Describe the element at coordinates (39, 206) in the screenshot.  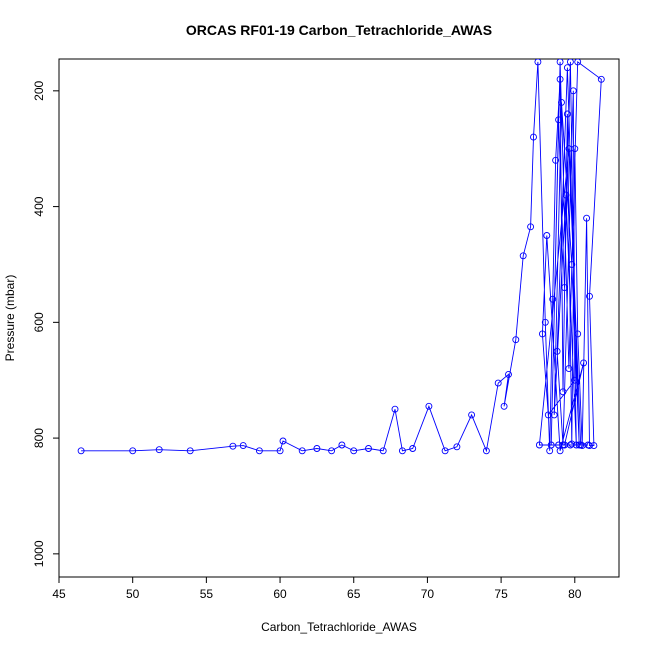
I see `y-tick-label: 400` at that location.